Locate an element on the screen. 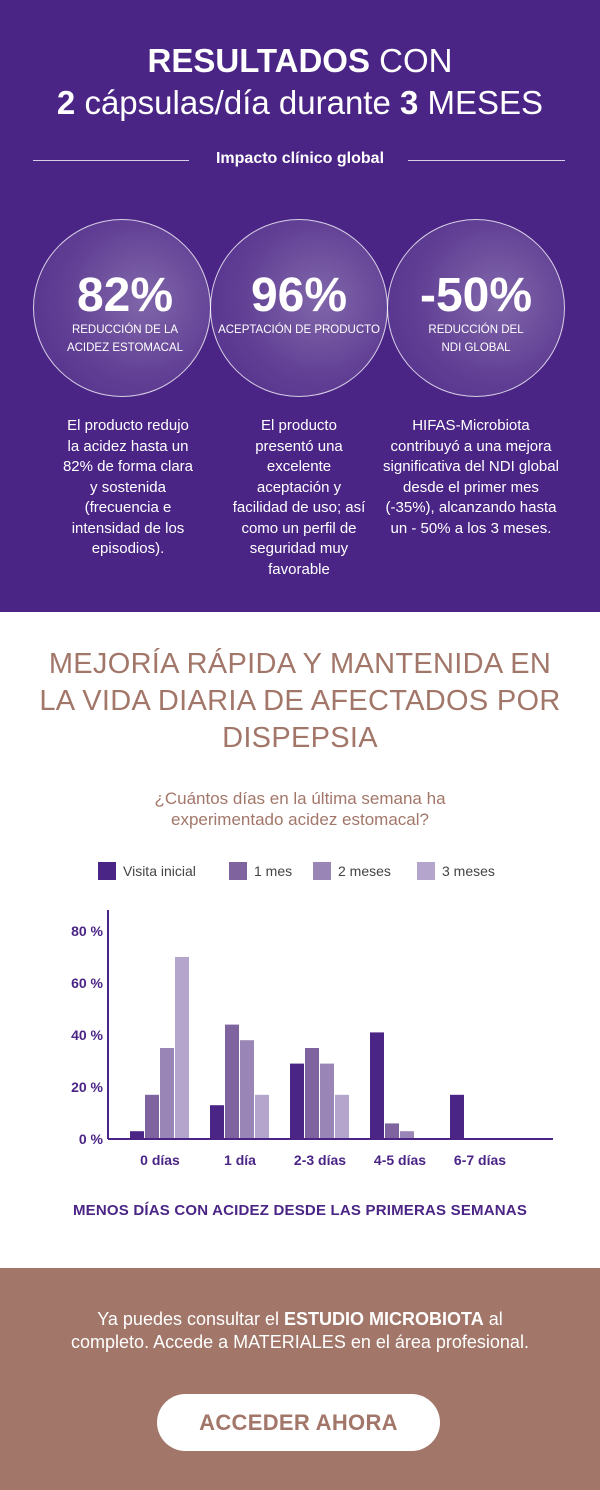  stat-value: -50% is located at coordinates (476, 295).